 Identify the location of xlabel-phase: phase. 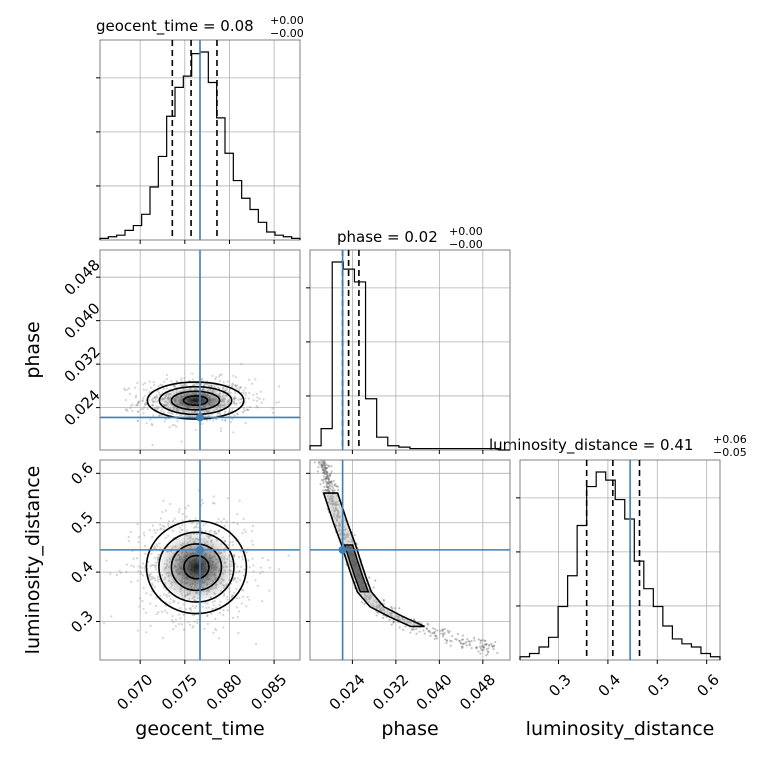
(409, 729).